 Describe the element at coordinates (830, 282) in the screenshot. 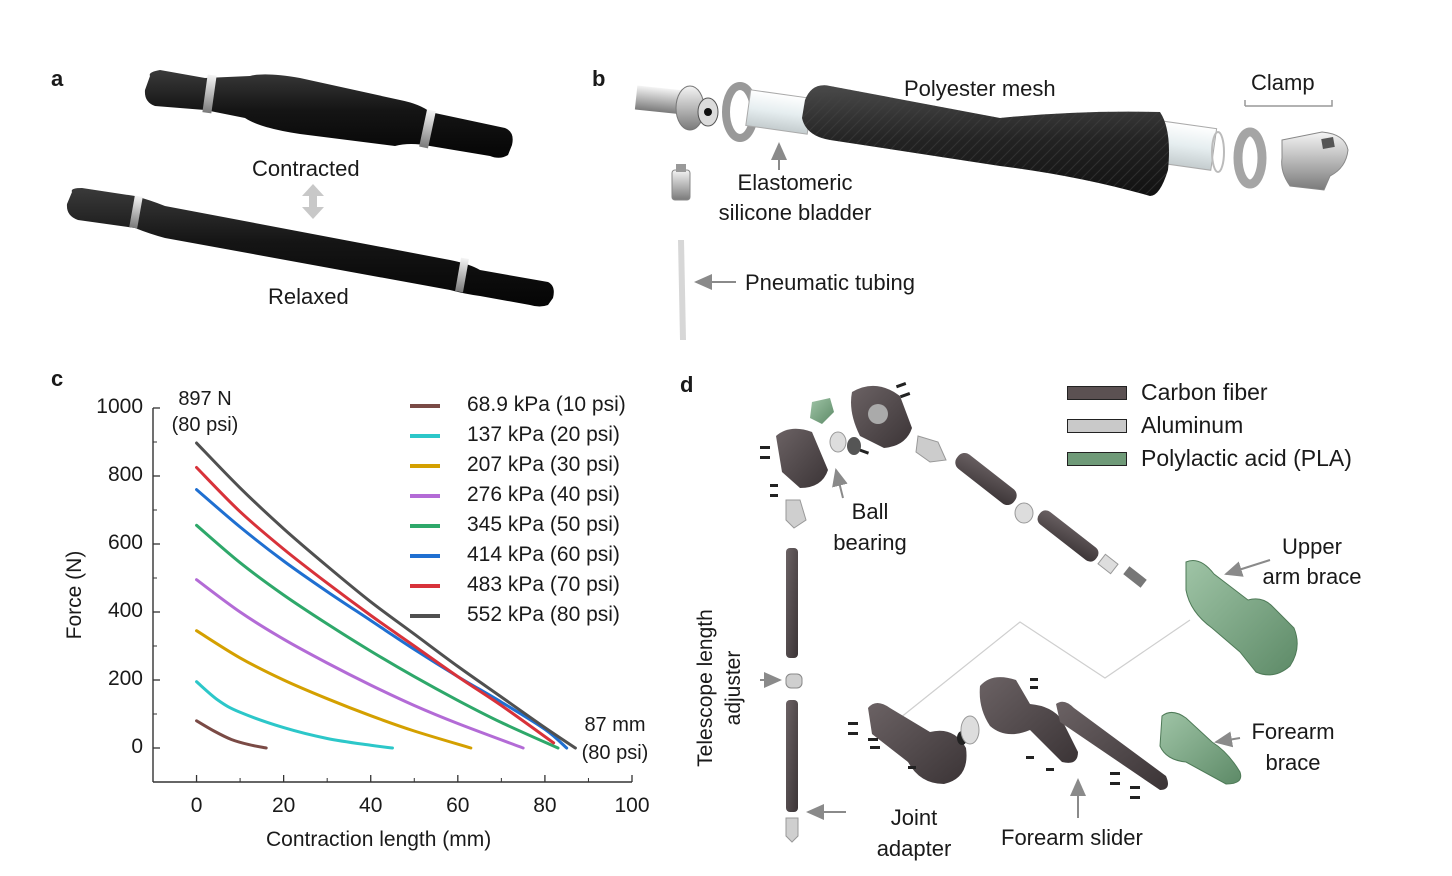

I see `tubing-label: Pneumatic tubing` at that location.